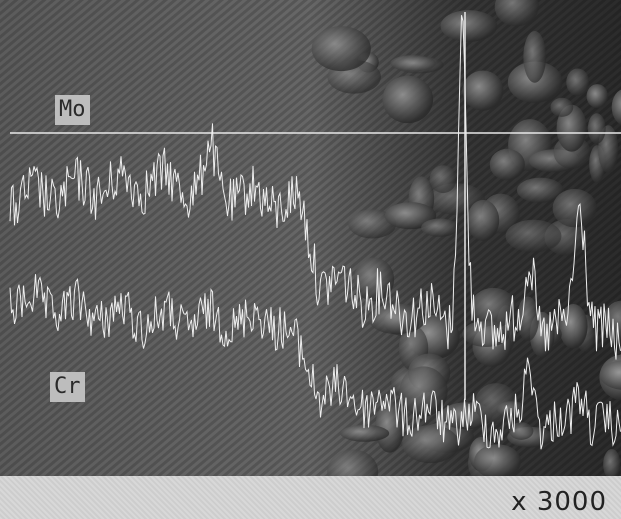 The height and width of the screenshot is (519, 621). What do you see at coordinates (67, 387) in the screenshot?
I see `element-label: Cr` at bounding box center [67, 387].